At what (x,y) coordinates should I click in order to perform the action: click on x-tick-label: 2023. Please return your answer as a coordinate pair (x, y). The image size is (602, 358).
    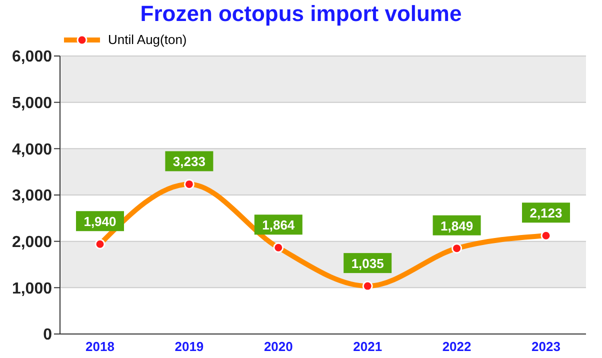
    Looking at the image, I should click on (546, 346).